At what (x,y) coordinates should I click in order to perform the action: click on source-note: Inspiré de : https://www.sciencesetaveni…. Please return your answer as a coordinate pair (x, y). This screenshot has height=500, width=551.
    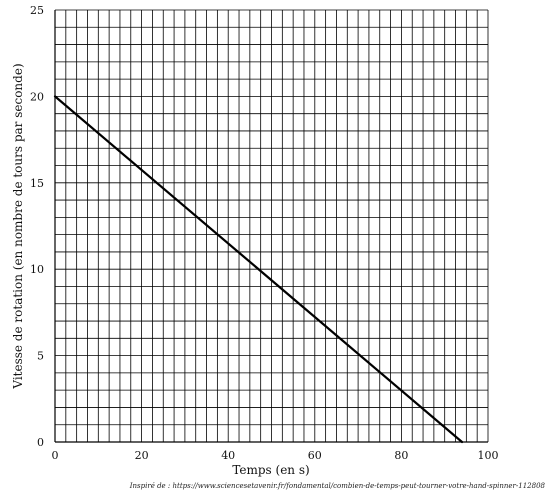
    Looking at the image, I should click on (337, 486).